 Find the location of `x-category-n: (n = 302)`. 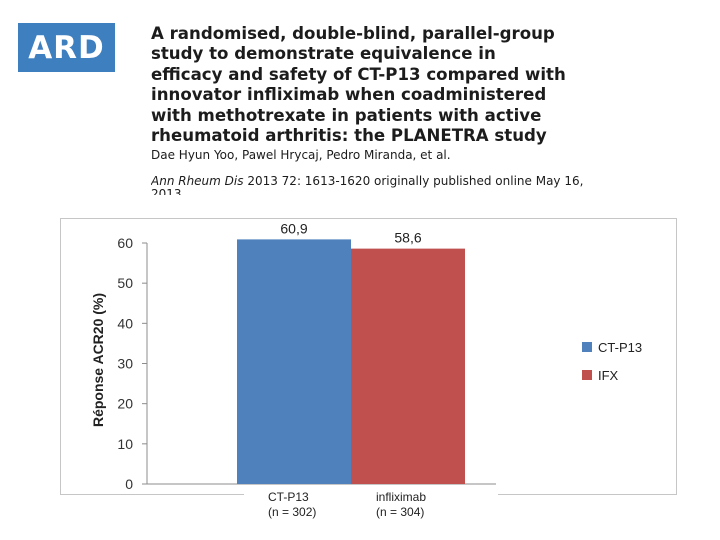

x-category-n: (n = 302) is located at coordinates (292, 512).